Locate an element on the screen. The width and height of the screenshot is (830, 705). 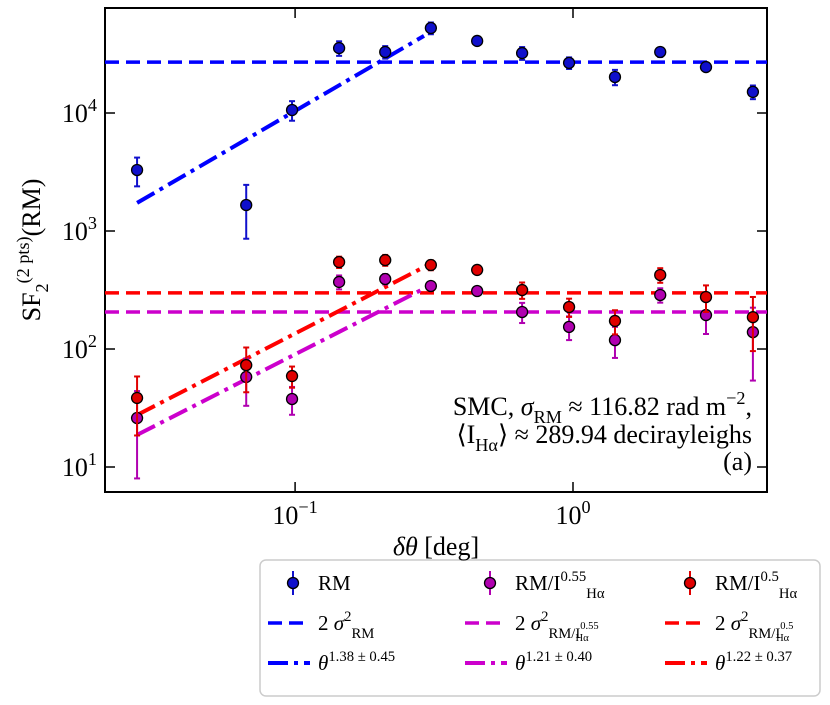
legend-label: θ1.21 ± 0.40 is located at coordinates (553, 662).